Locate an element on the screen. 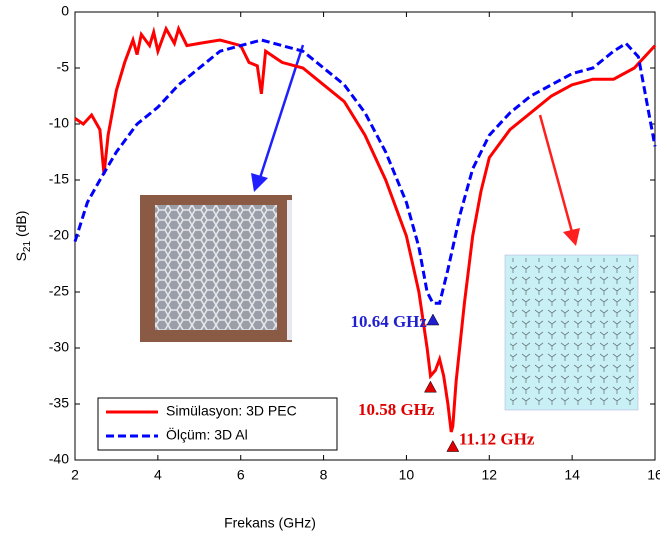 This screenshot has height=540, width=660. y-axis-label: S21 (dB) is located at coordinates (23, 236).